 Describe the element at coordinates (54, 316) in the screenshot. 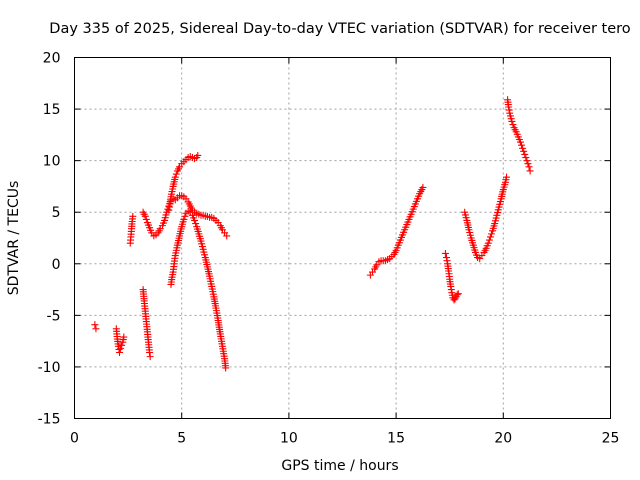

I see `y-tick-label: -5` at that location.